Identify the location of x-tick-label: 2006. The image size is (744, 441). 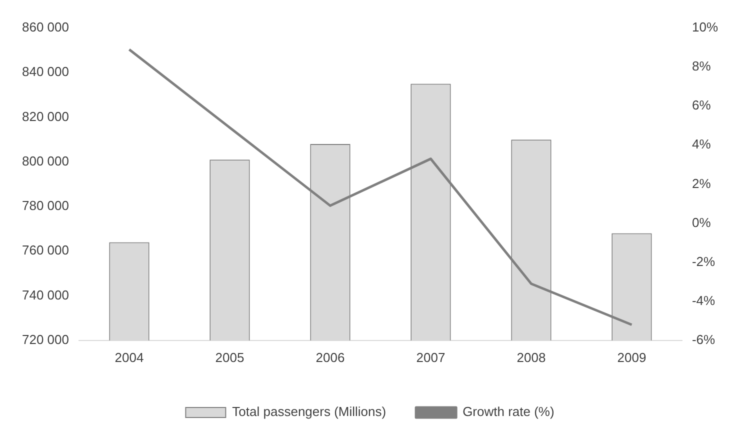
(330, 357).